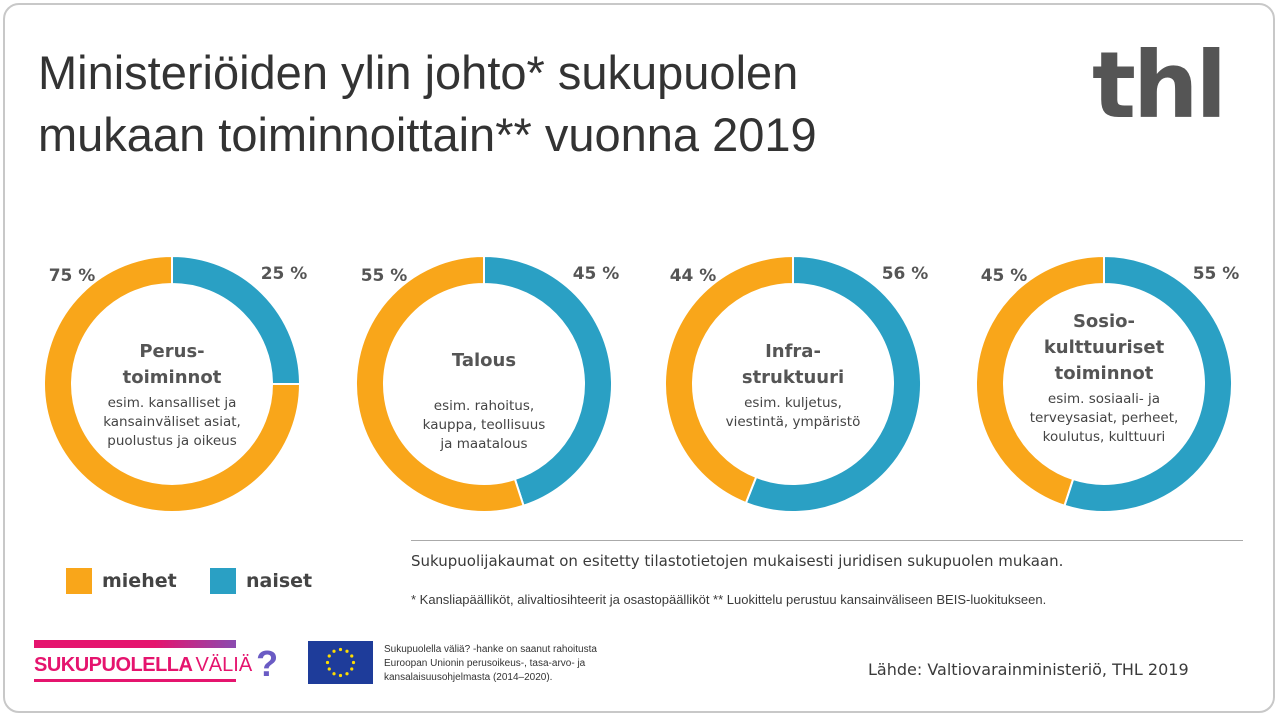 The height and width of the screenshot is (720, 1280). I want to click on chart-title: Infra-, so click(793, 351).